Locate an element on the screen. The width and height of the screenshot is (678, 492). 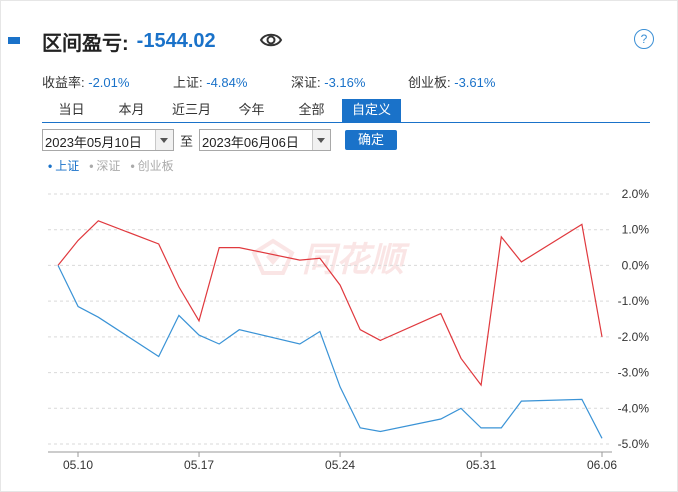
tab-this-month: 本月 is located at coordinates (131, 109).